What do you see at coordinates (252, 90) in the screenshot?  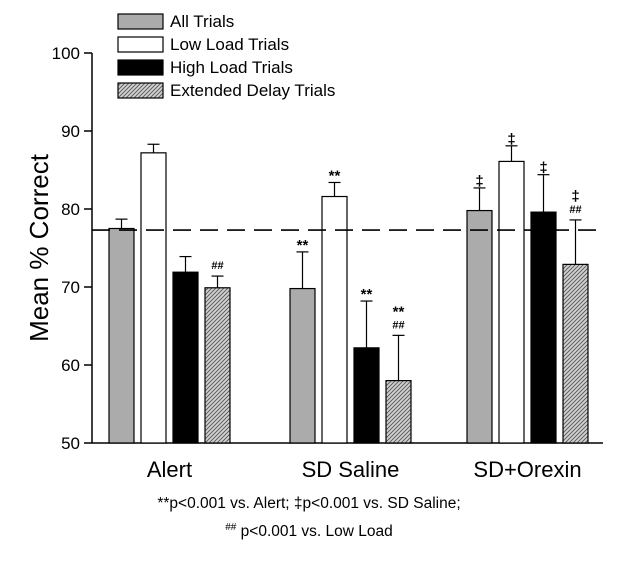 I see `legend-label: Extended Delay Trials` at bounding box center [252, 90].